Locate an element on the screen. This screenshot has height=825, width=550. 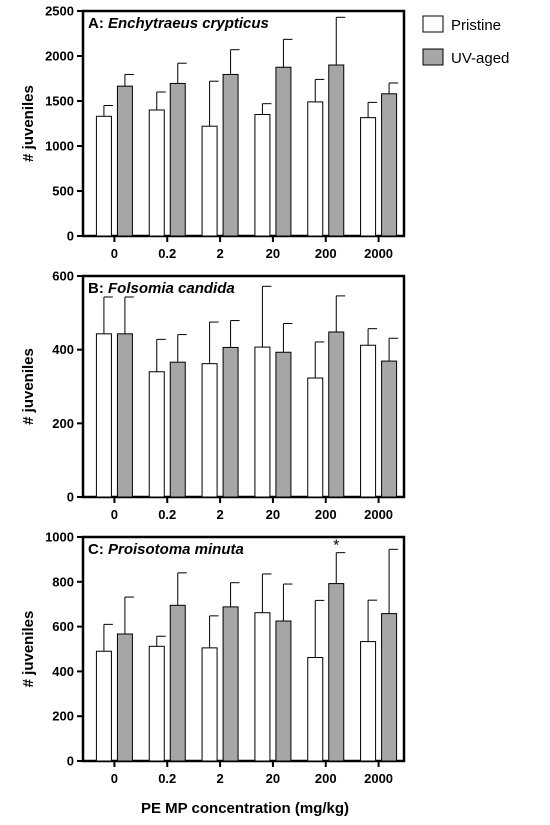
panel-letter: C: is located at coordinates (98, 549).